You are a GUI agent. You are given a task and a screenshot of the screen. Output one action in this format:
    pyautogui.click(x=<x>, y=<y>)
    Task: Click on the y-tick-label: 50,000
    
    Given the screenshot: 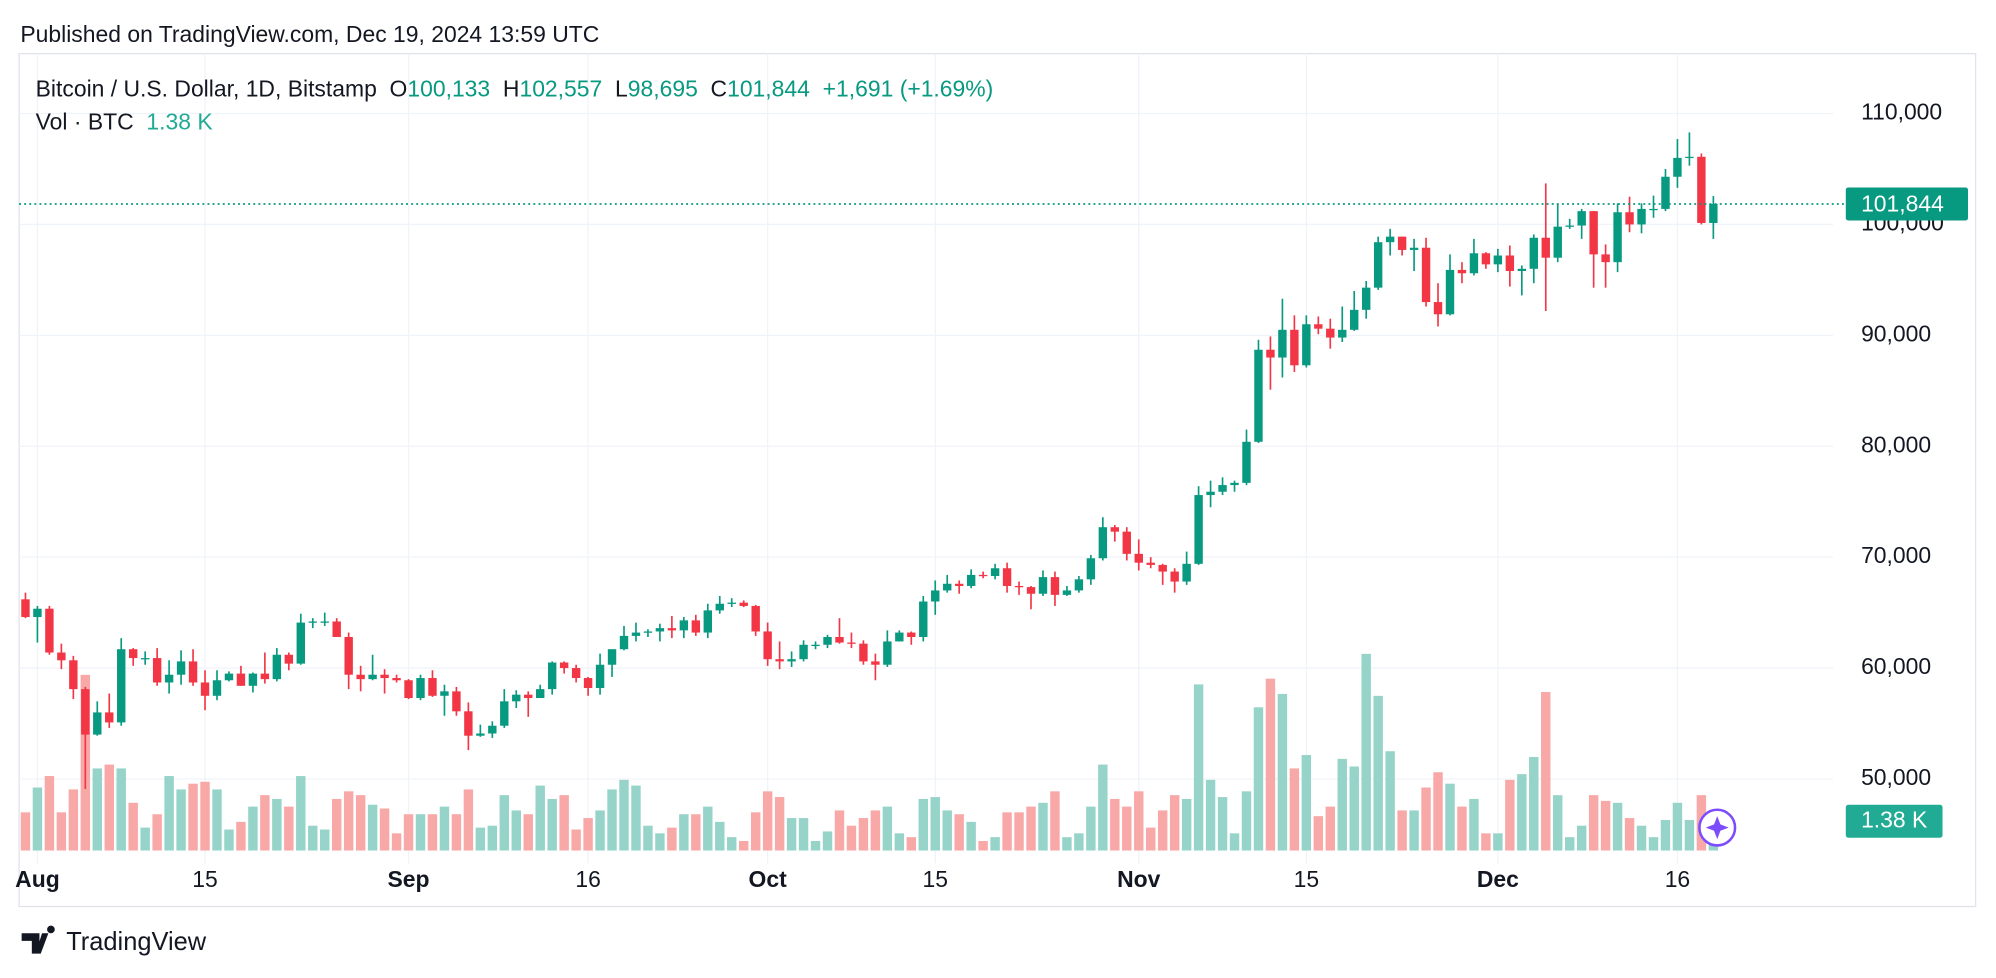 What is the action you would take?
    pyautogui.click(x=1896, y=777)
    